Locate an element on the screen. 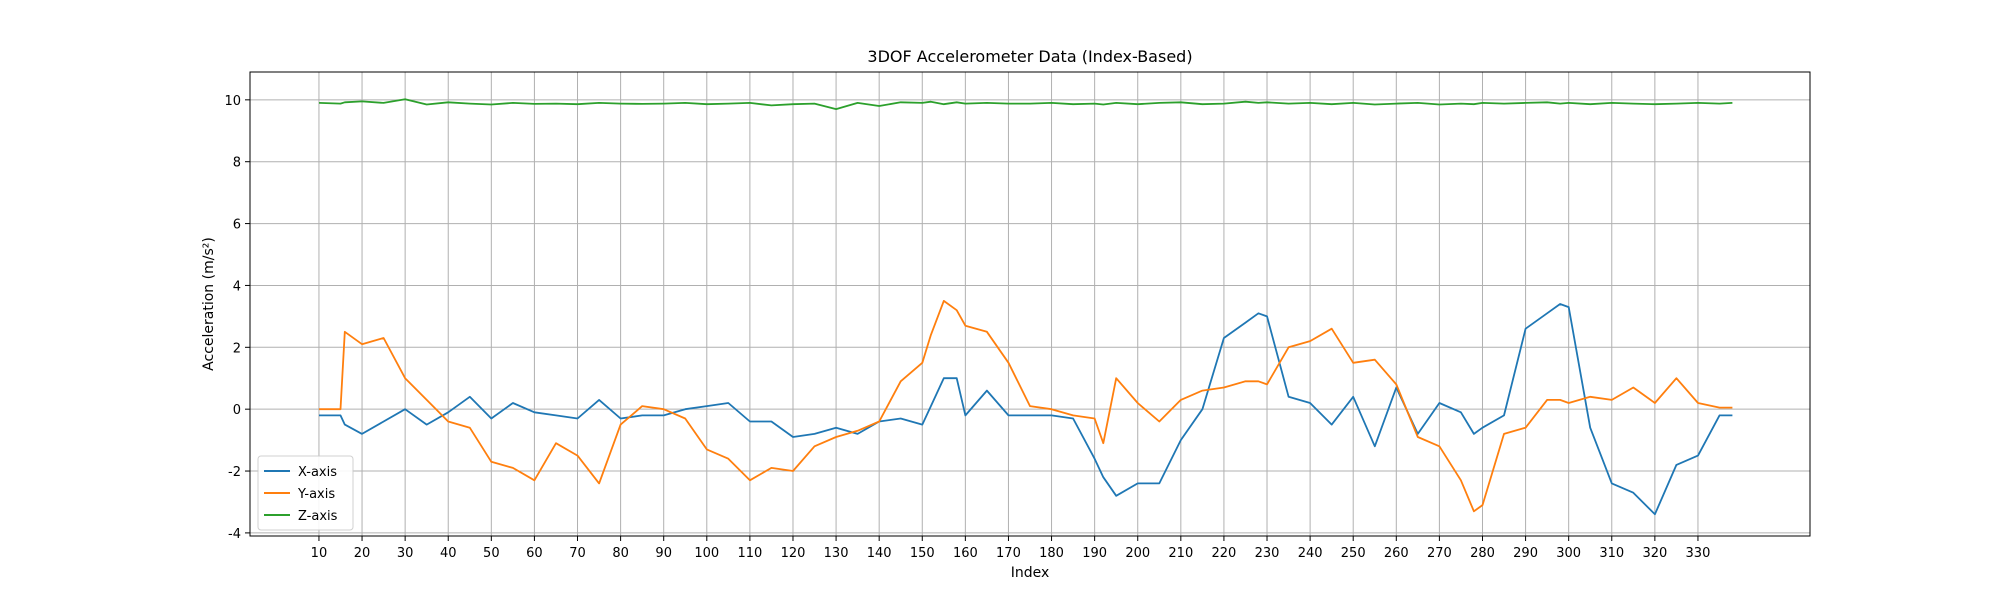 The width and height of the screenshot is (2000, 600). legend-label: X-axis is located at coordinates (317, 472).